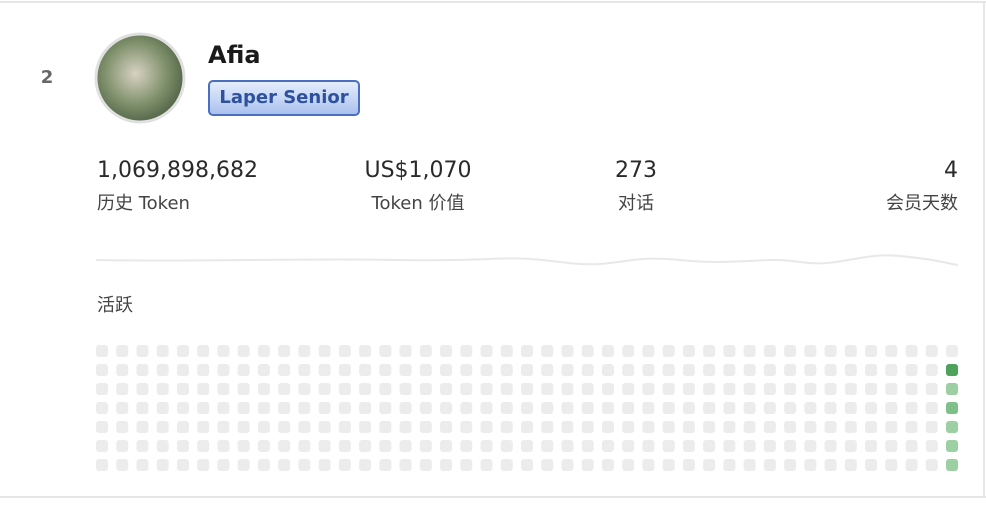  I want to click on rank: 2, so click(47, 77).